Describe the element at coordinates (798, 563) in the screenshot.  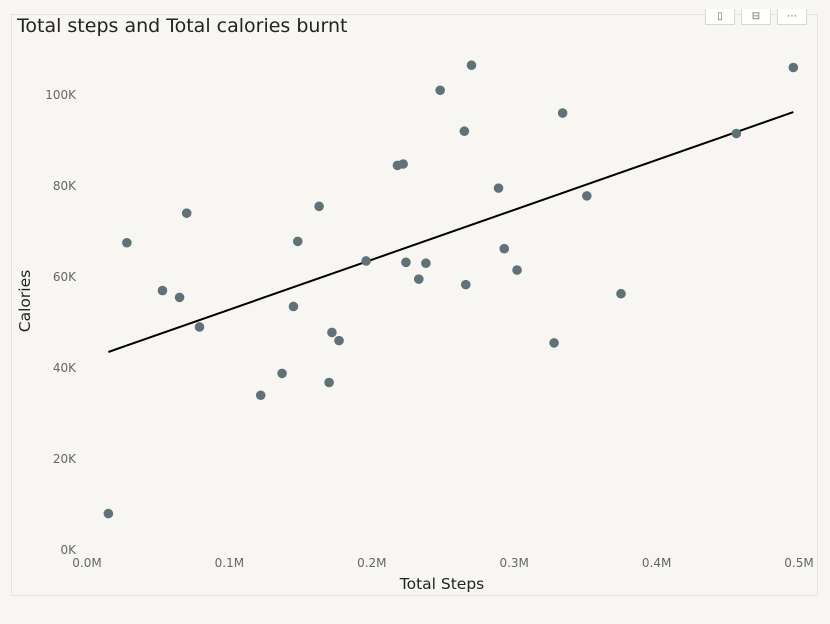
I see `x-tick-label: 0.5M` at that location.